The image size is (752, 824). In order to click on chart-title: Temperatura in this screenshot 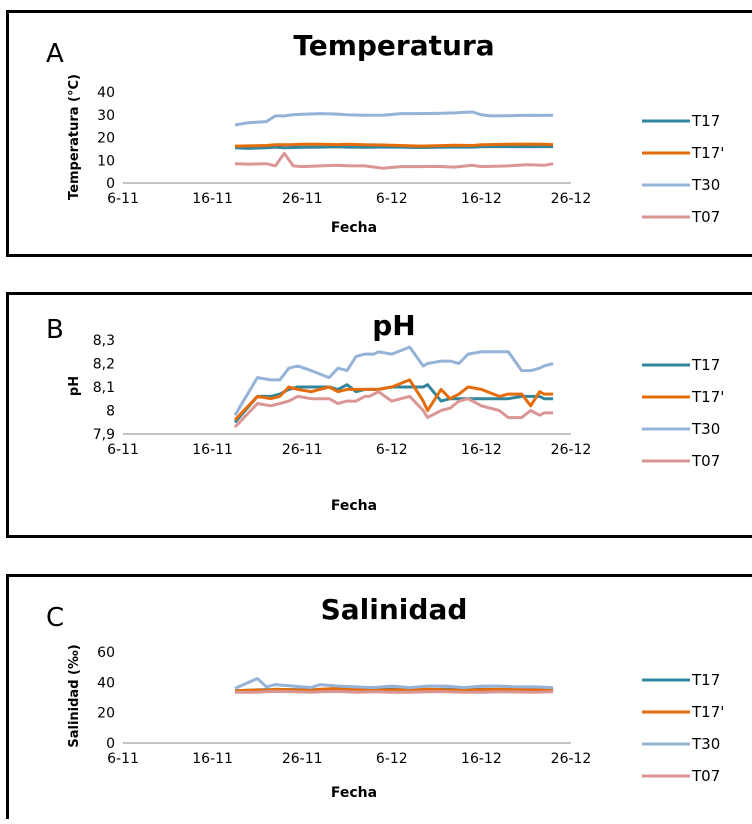, I will do `click(393, 45)`.